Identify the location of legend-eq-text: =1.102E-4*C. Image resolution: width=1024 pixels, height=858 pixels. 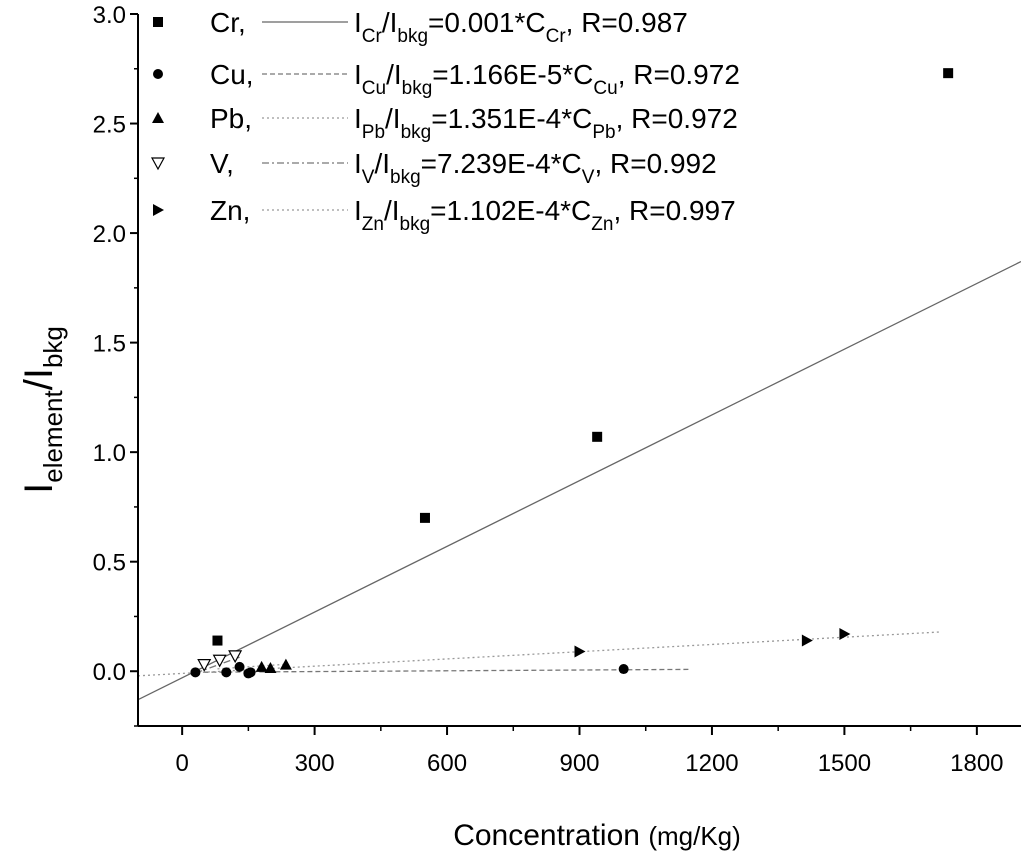
(510, 210).